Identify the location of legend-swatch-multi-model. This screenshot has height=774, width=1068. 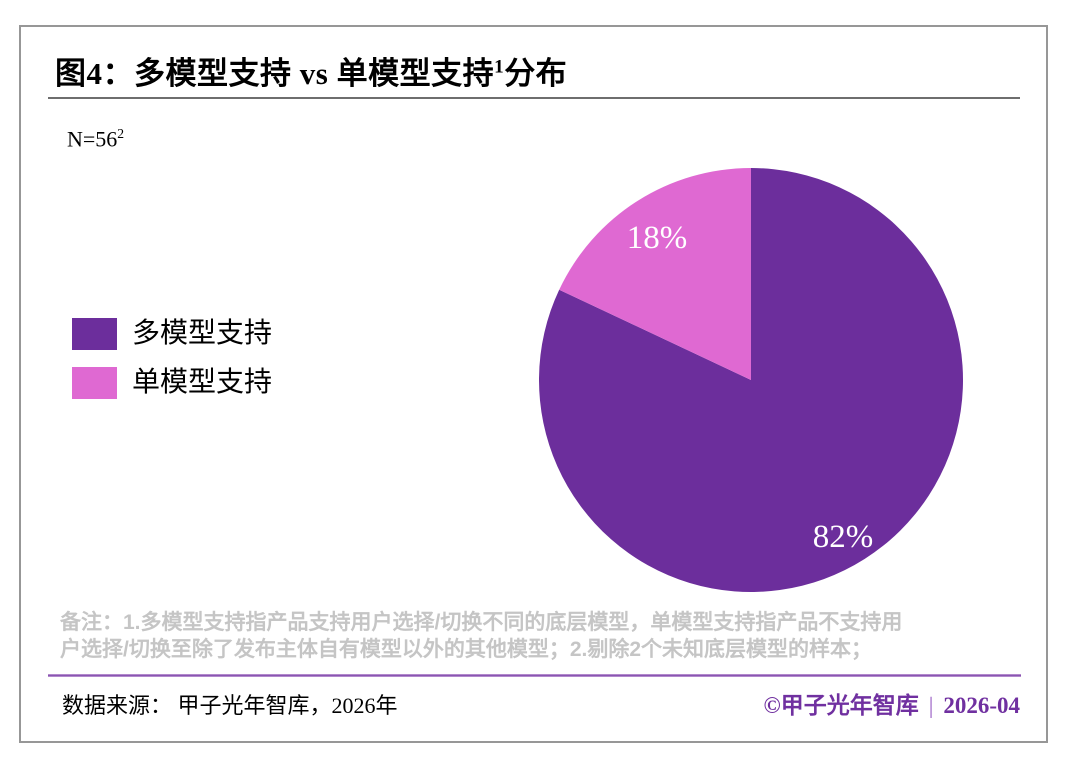
(94, 334).